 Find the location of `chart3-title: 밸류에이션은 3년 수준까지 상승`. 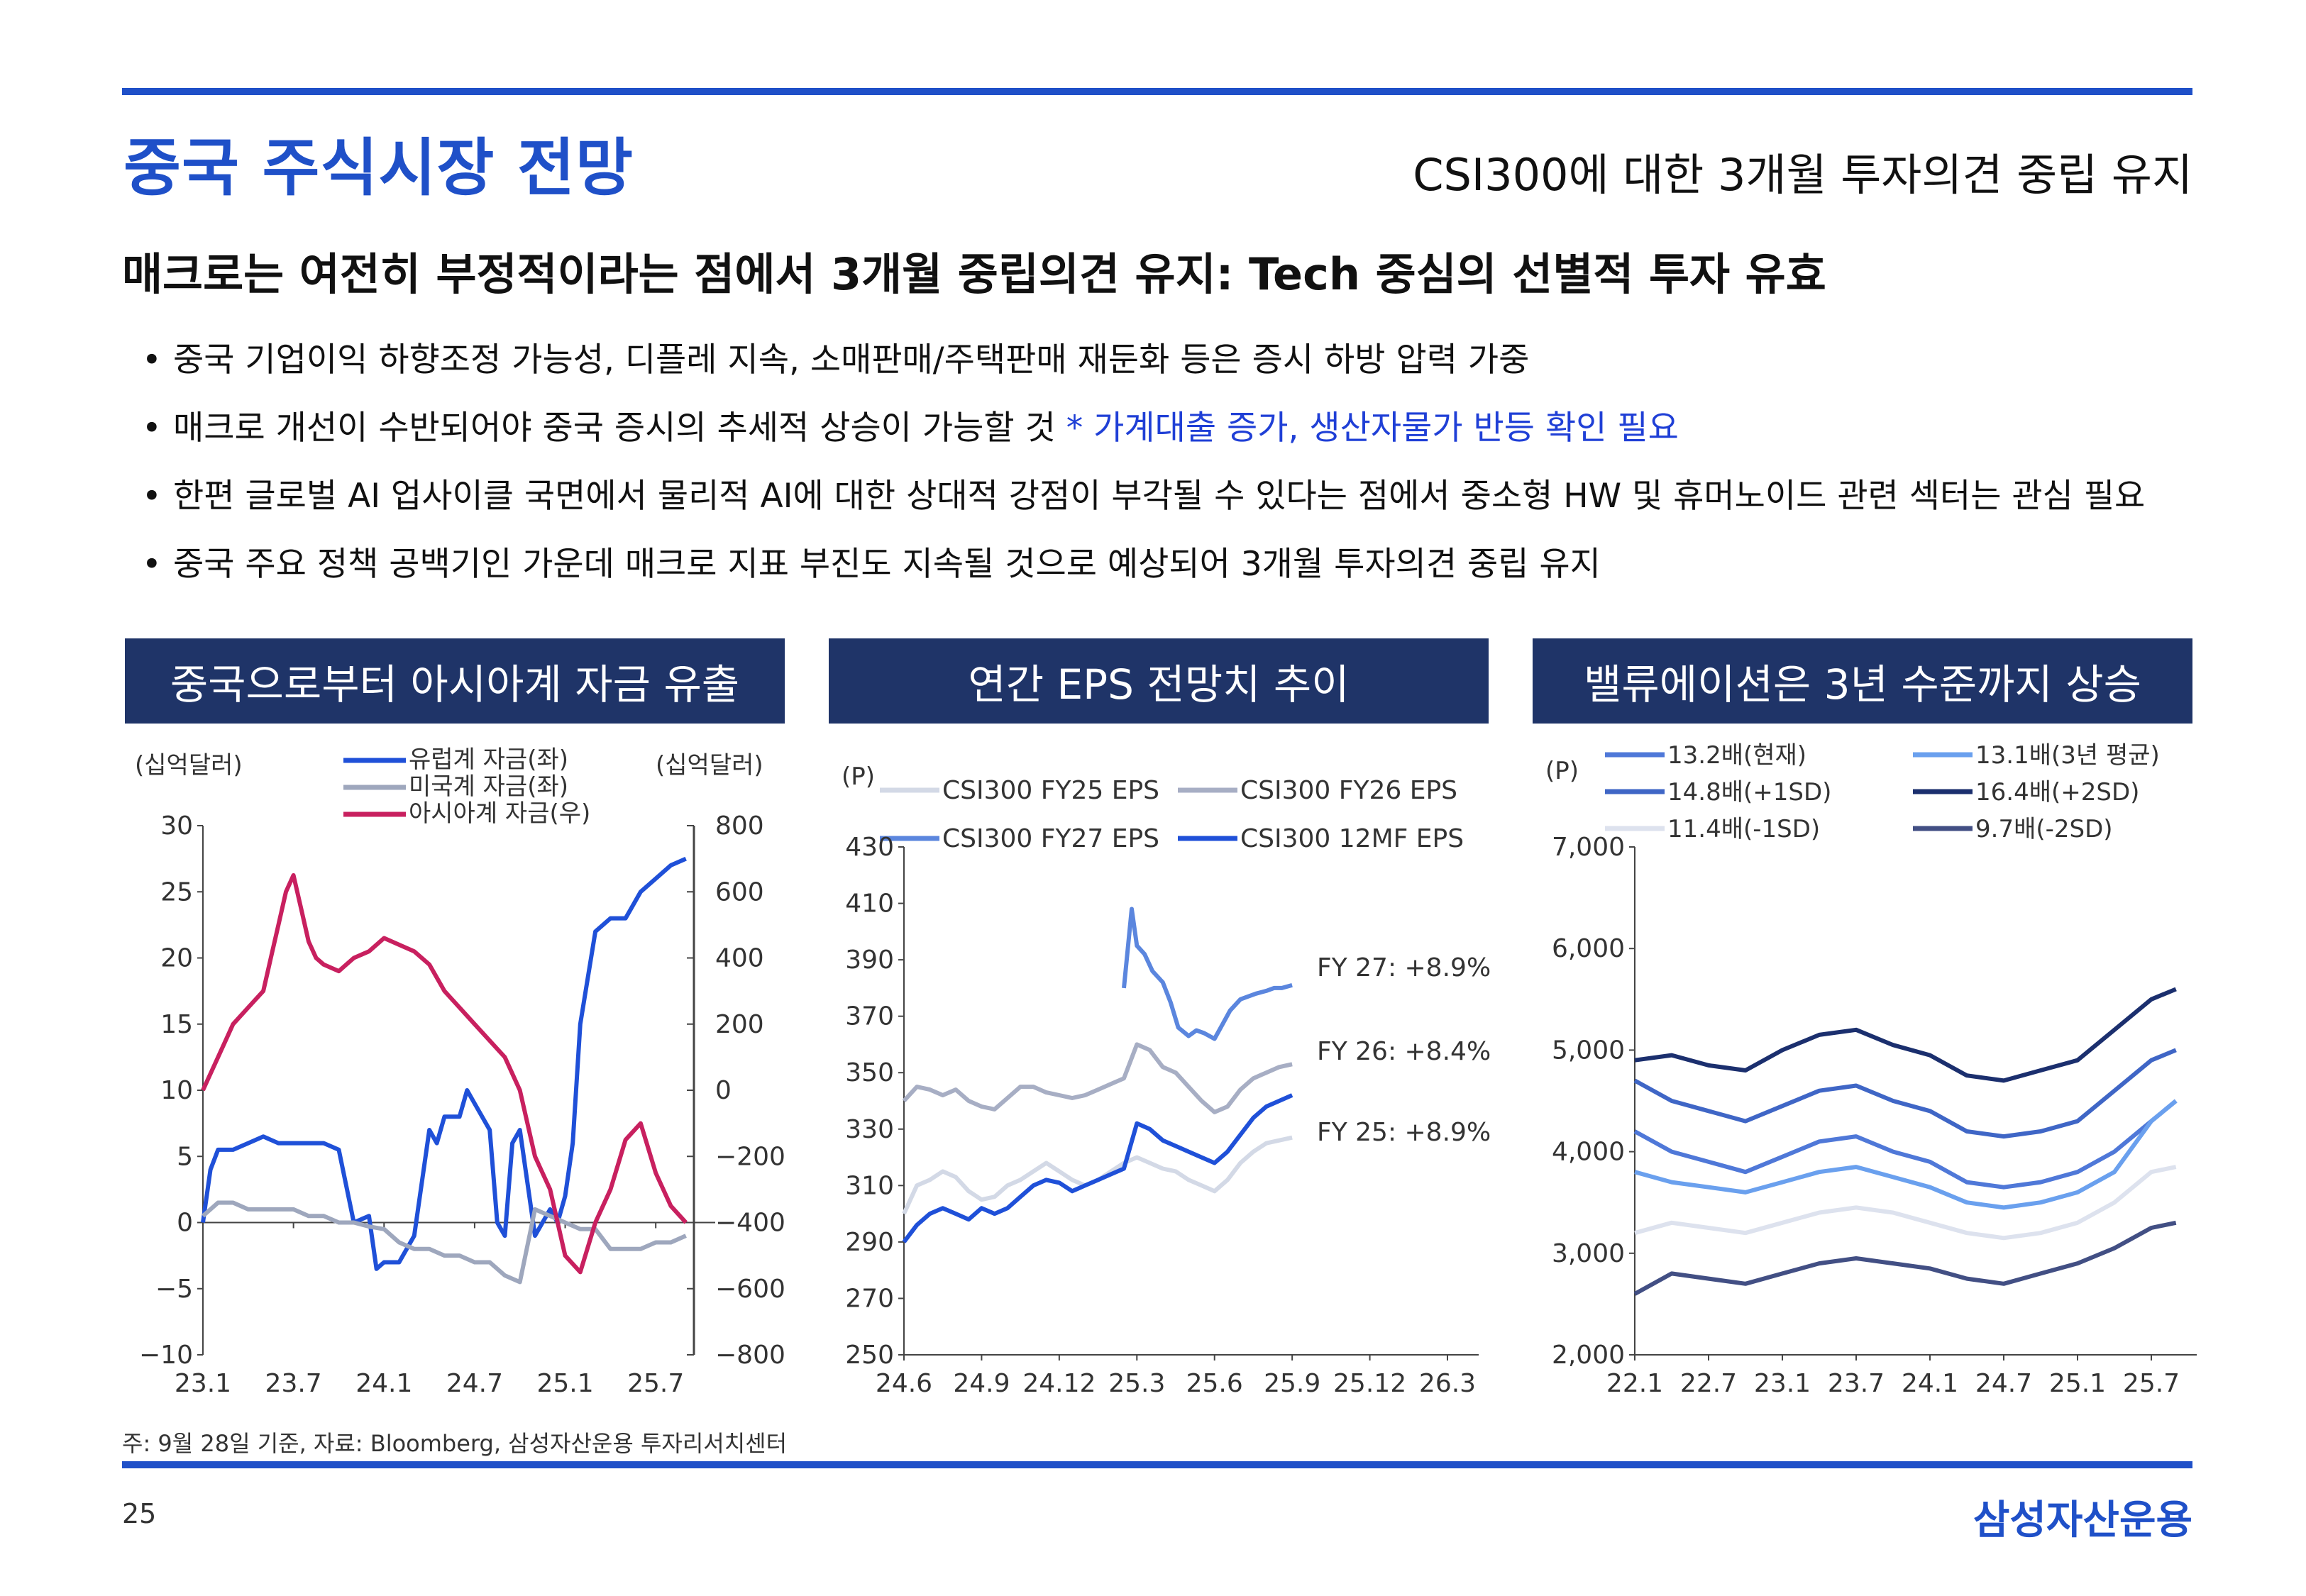

chart3-title: 밸류에이션은 3년 수준까지 상승 is located at coordinates (1862, 681).